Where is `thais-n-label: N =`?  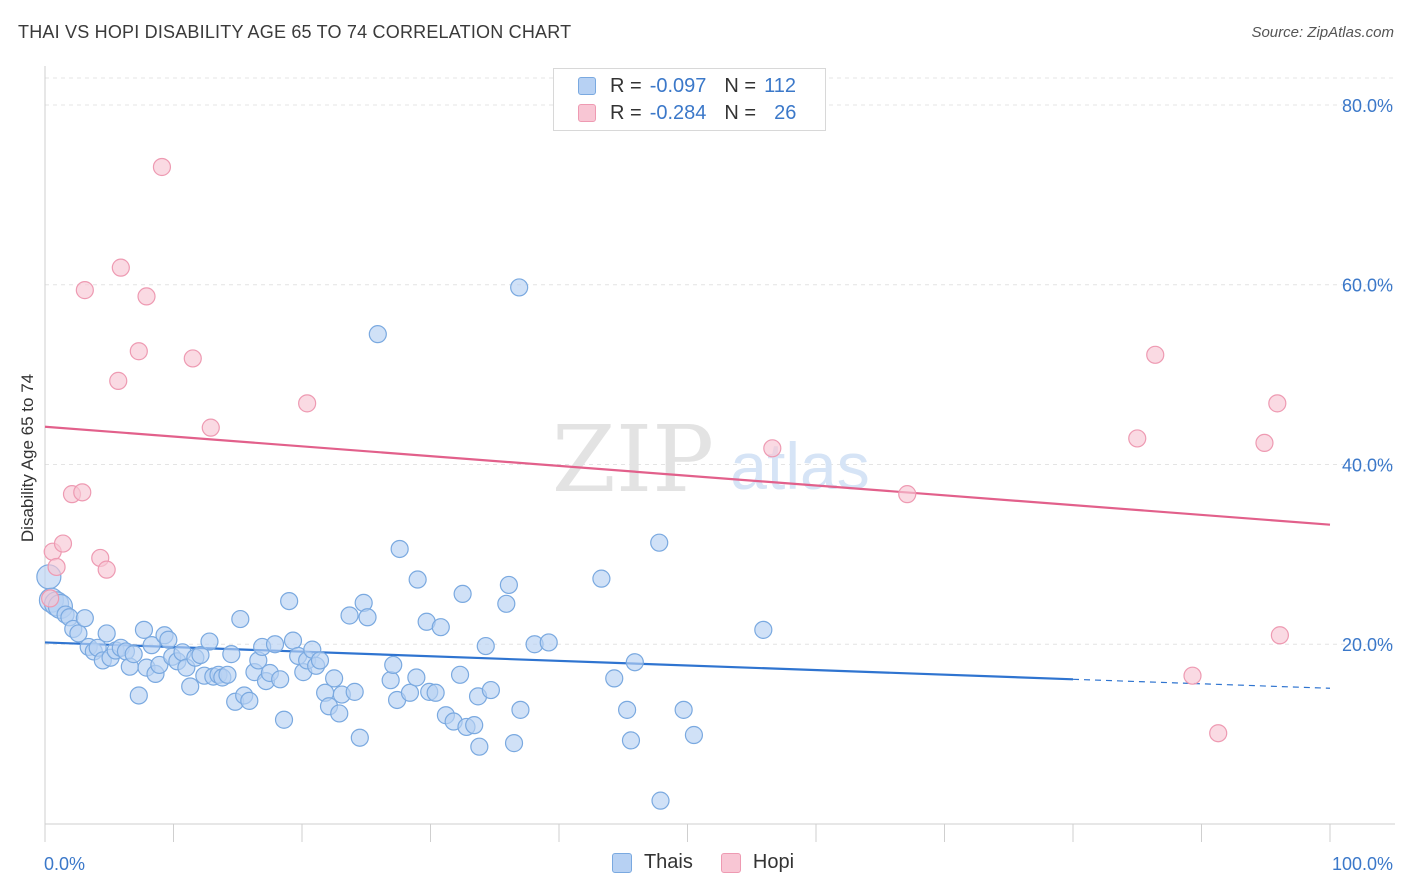
thais-n-label: N = is located at coordinates (740, 85).